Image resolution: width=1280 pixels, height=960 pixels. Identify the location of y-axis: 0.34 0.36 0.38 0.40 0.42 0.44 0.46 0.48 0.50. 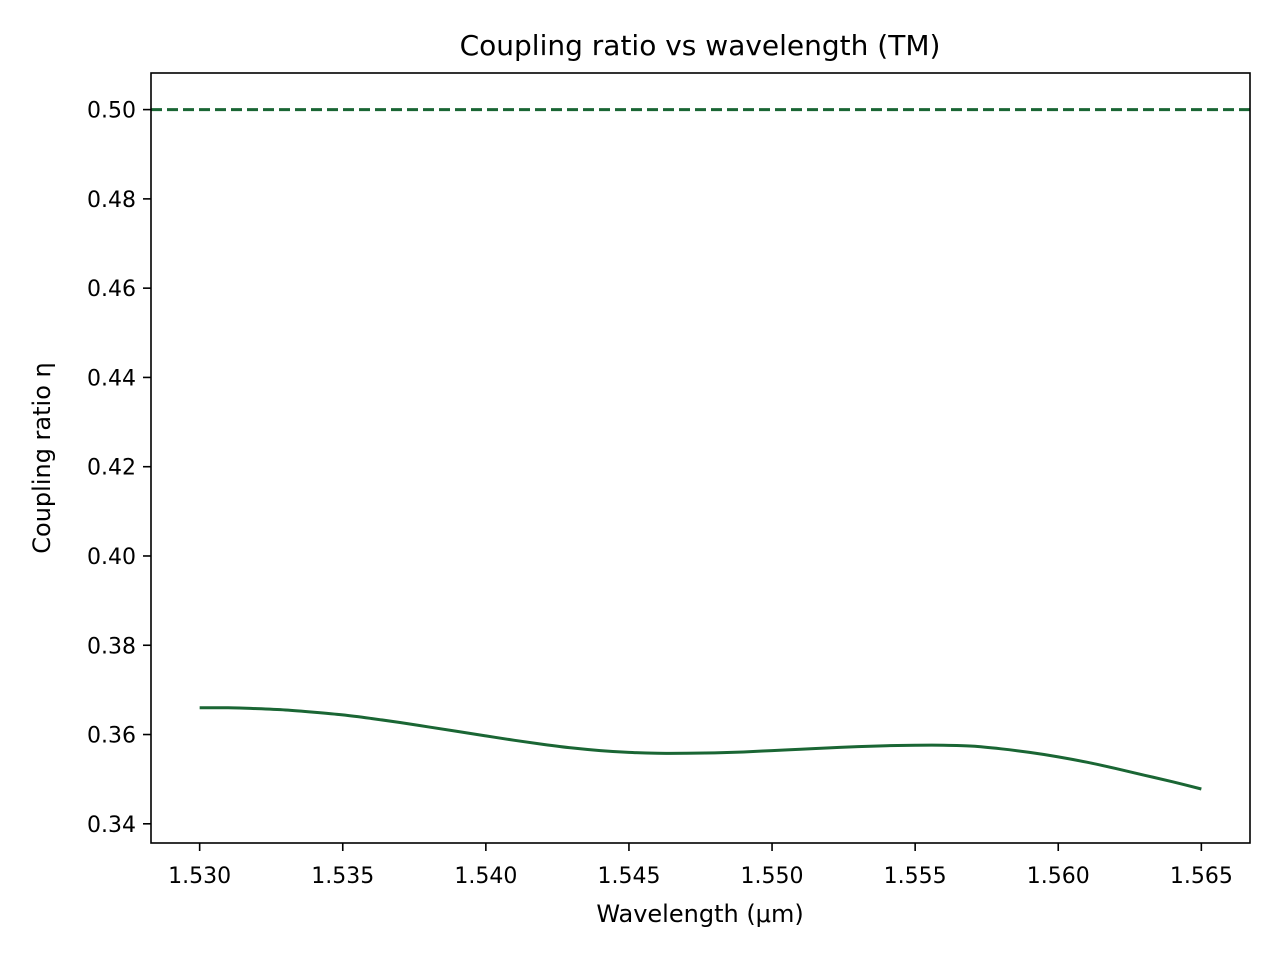
(119, 468).